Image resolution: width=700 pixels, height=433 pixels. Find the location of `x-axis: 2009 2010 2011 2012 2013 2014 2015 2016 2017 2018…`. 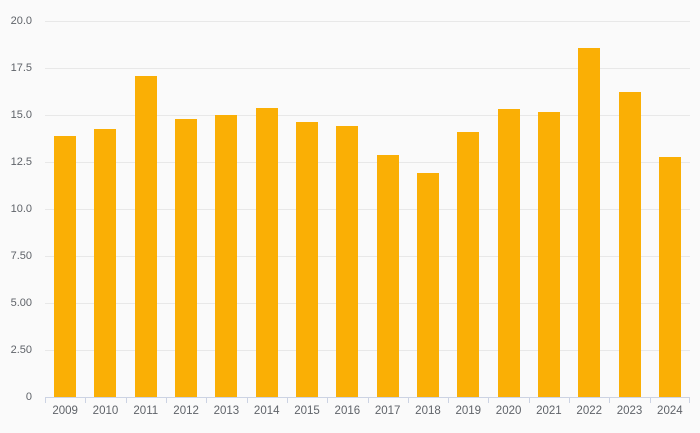

x-axis: 2009 2010 2011 2012 2013 2014 2015 2016 2017 2018… is located at coordinates (367, 415).